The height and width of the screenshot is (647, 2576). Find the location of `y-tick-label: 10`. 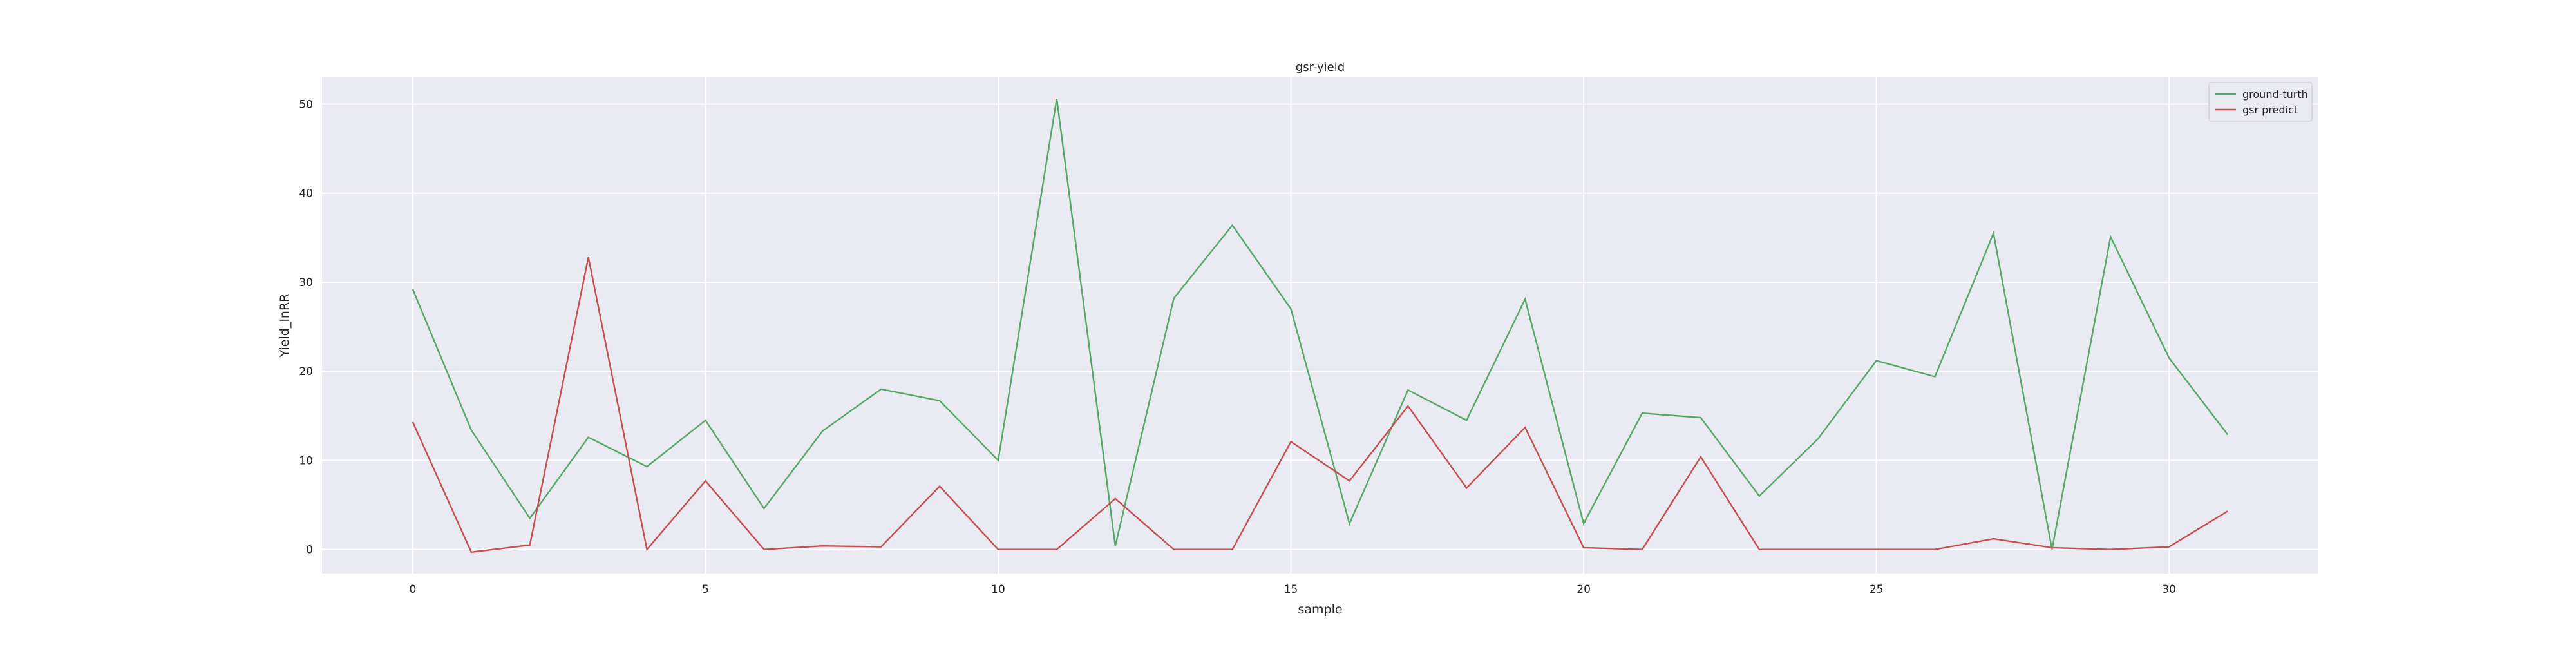

y-tick-label: 10 is located at coordinates (306, 460).